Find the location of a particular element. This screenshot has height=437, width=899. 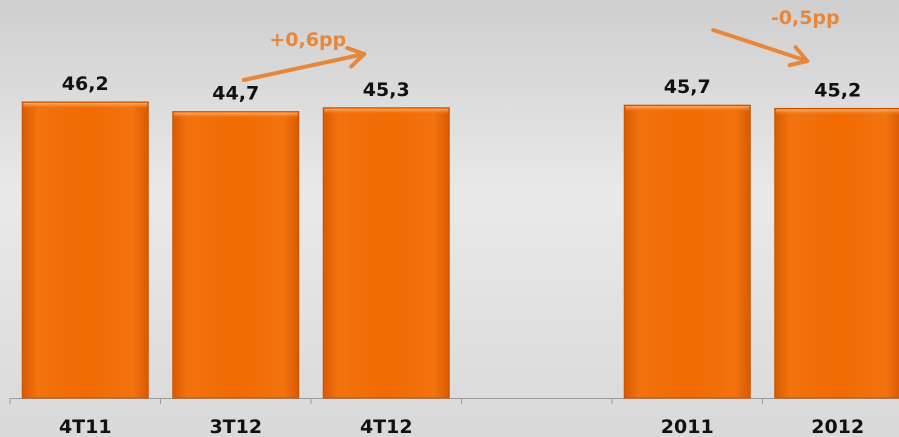

value-label: 45,7 is located at coordinates (687, 87).